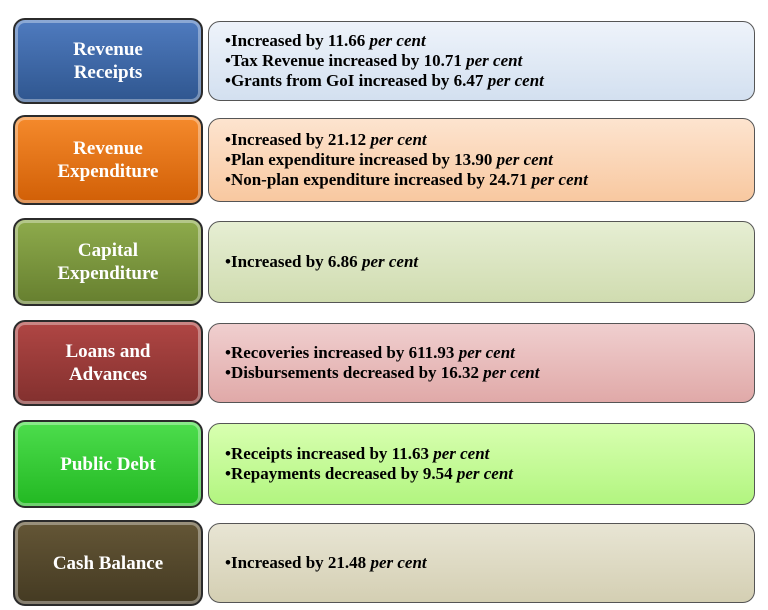 The image size is (768, 610). I want to click on bullet-text: Grants from GoI increased by 6.47, so click(357, 80).